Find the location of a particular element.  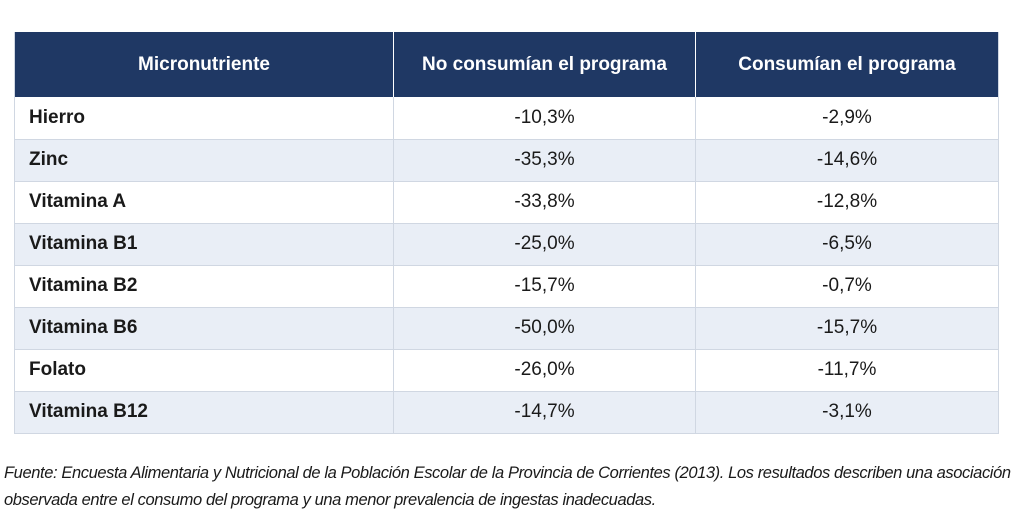

no-consumian-value: -25,0% is located at coordinates (544, 244).